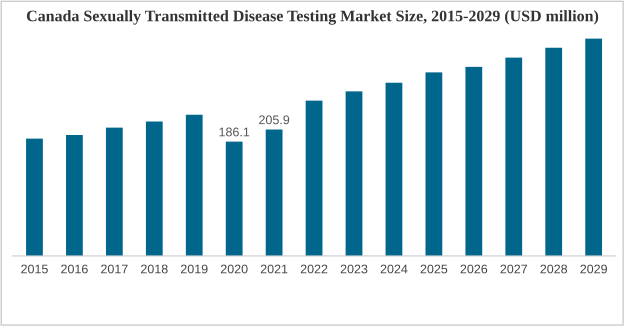 This screenshot has width=625, height=326. Describe the element at coordinates (34, 269) in the screenshot. I see `x-tick-label: 2015` at that location.